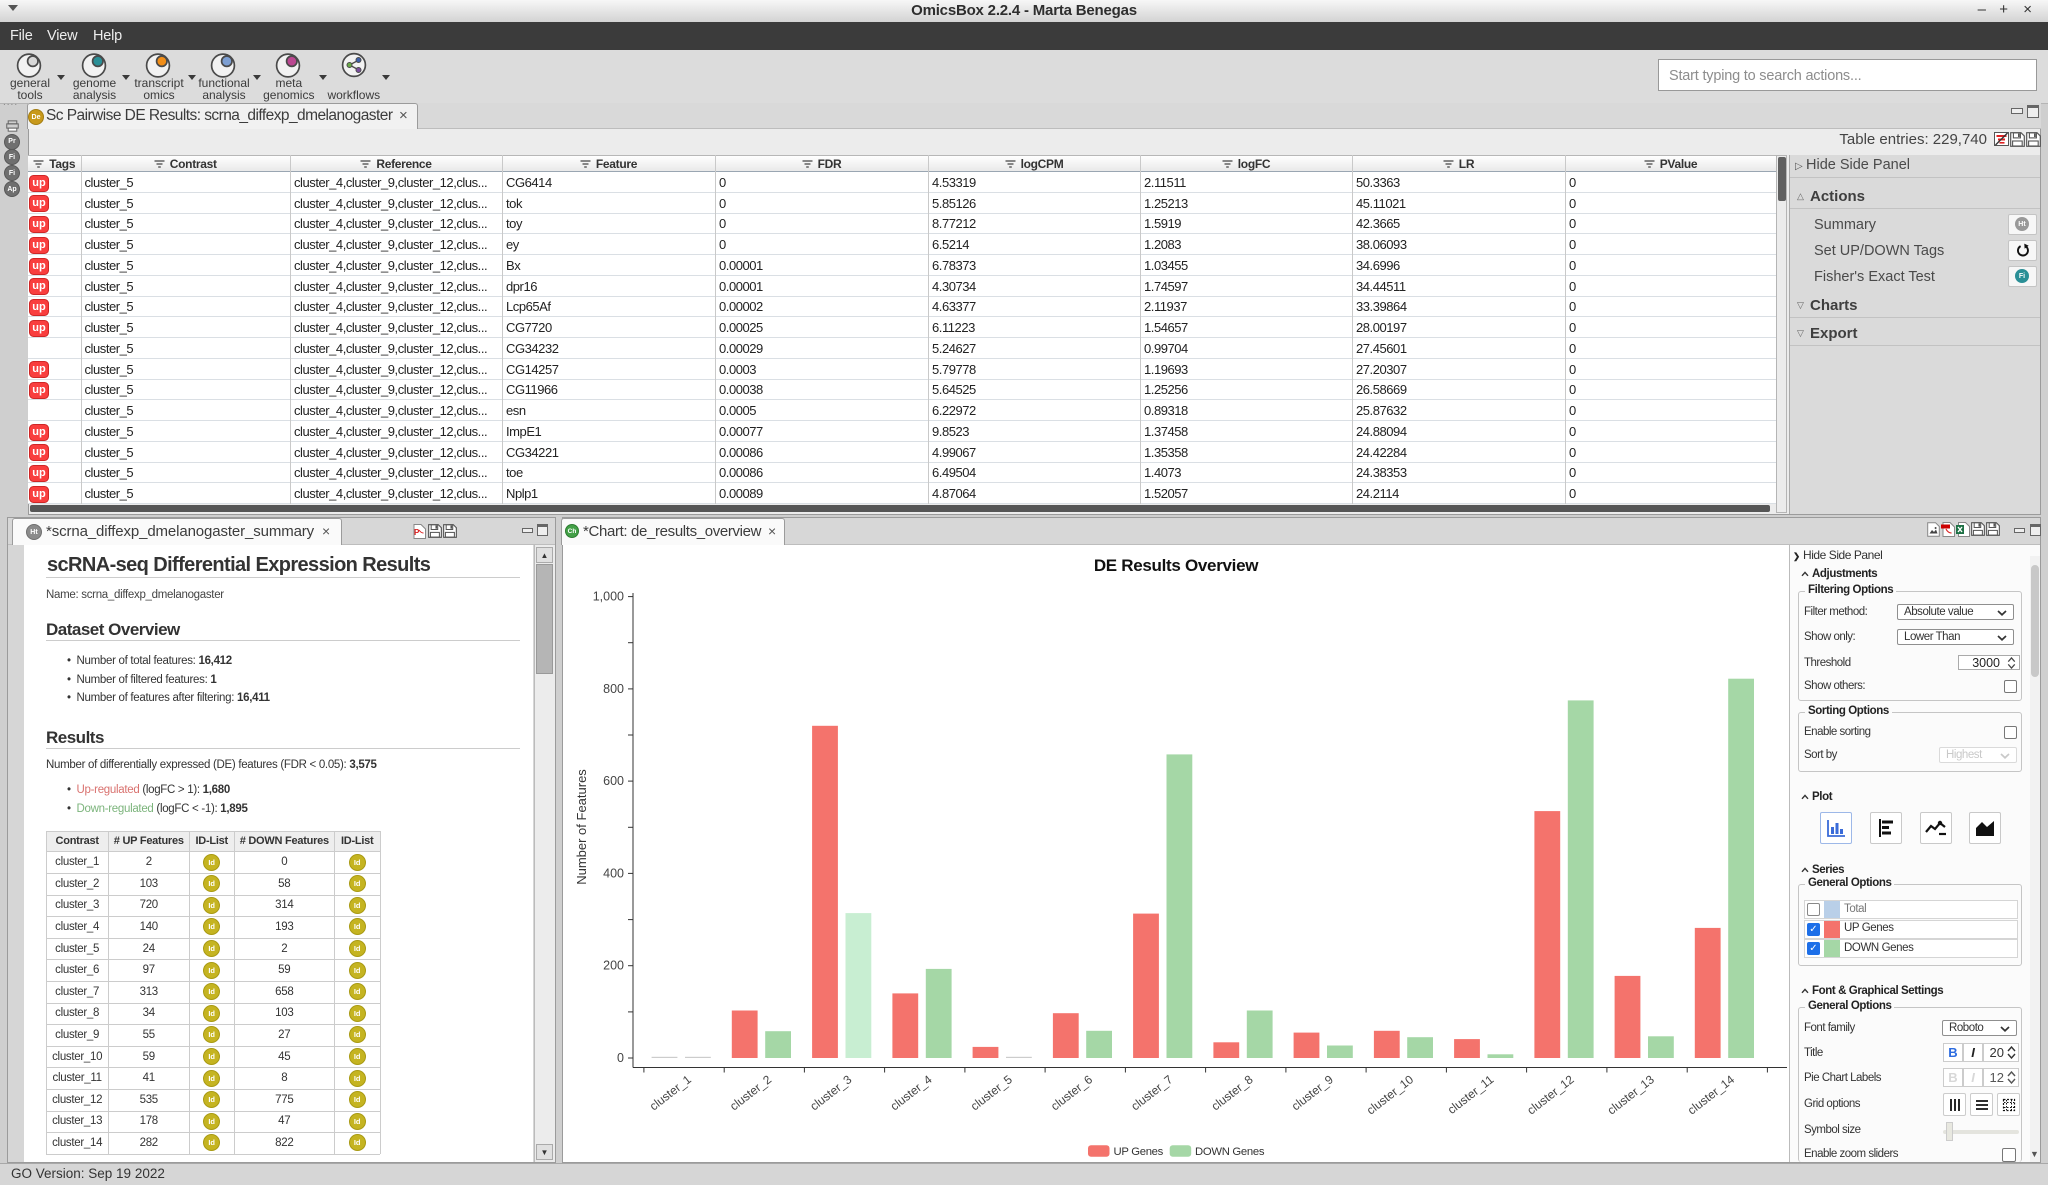 The height and width of the screenshot is (1185, 2048). I want to click on svg-text: cluster_13, so click(1631, 1094).